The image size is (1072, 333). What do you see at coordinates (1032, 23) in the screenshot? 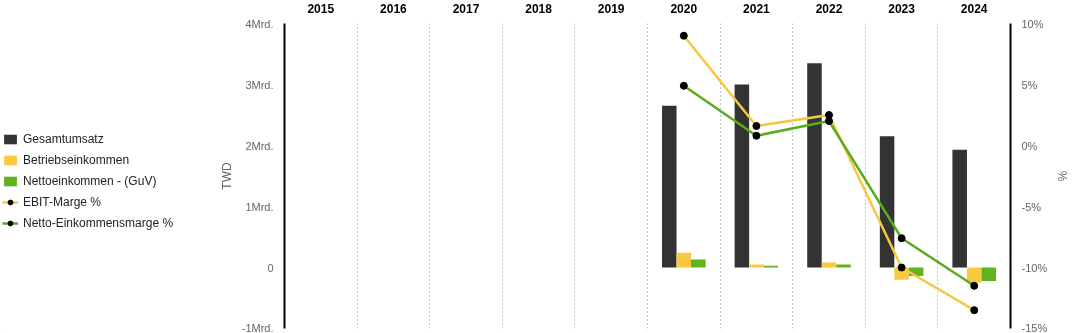
I see `y2-tick-label: 10%` at bounding box center [1032, 23].